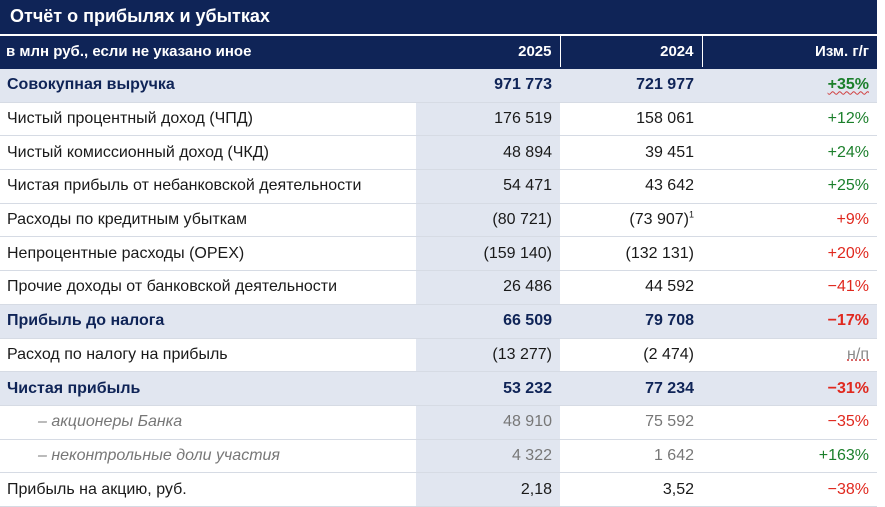 This screenshot has width=885, height=507. Describe the element at coordinates (848, 85) in the screenshot. I see `row-change-value: +35%` at that location.